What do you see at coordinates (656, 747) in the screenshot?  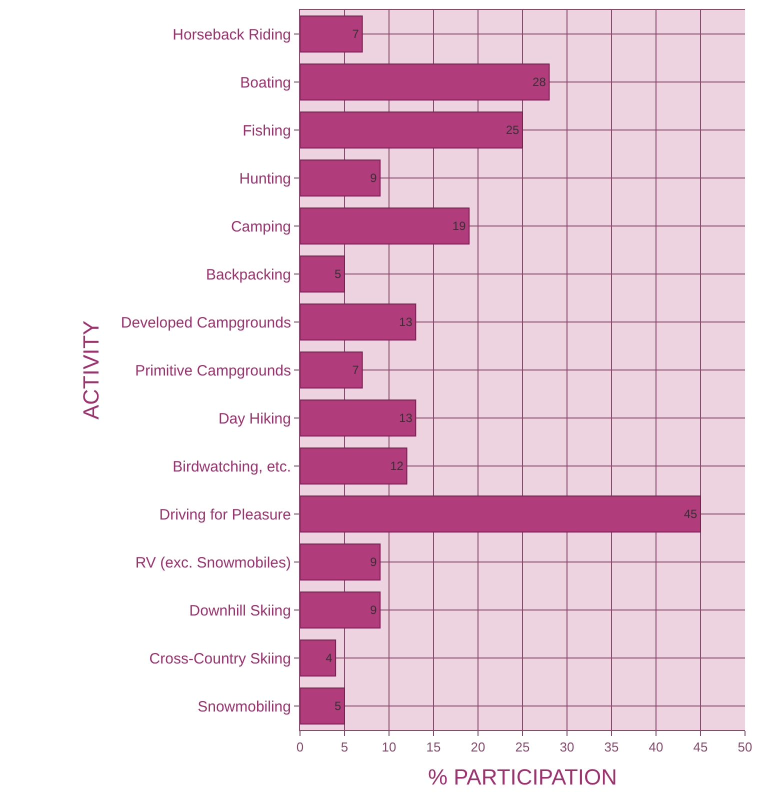 I see `x-tick-label: 40` at bounding box center [656, 747].